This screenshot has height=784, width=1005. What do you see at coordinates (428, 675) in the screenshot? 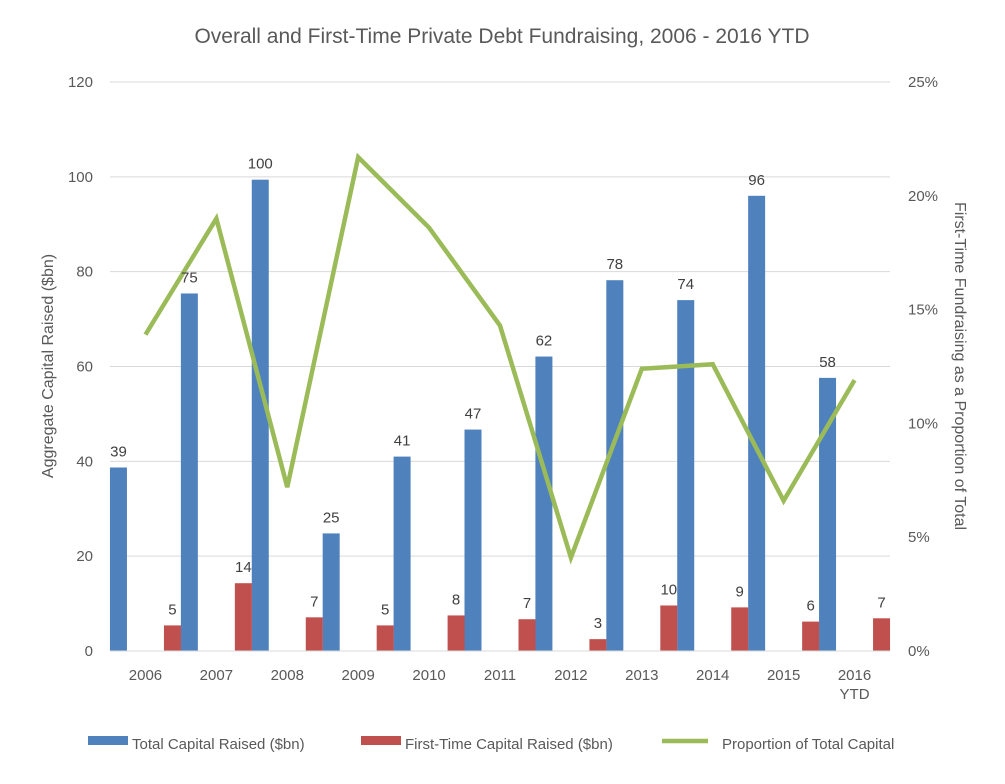
I see `x-tick-label: 2010` at bounding box center [428, 675].